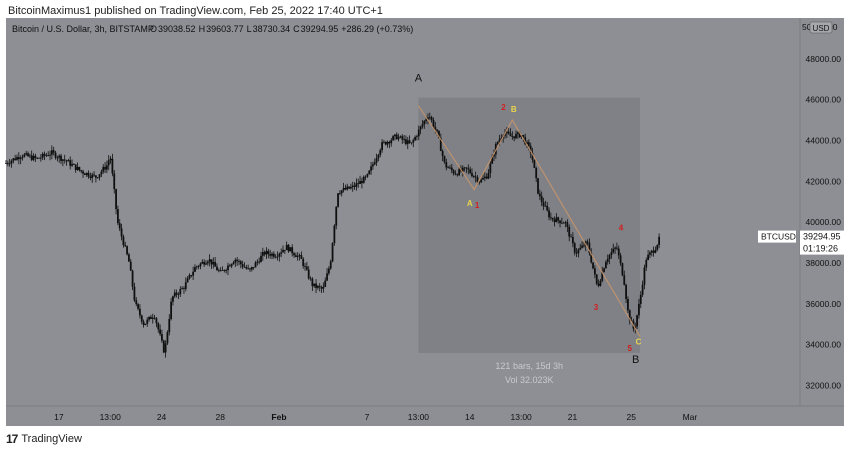  Describe the element at coordinates (529, 366) in the screenshot. I see `range-bars-label: 121 bars, 15d 3h` at that location.